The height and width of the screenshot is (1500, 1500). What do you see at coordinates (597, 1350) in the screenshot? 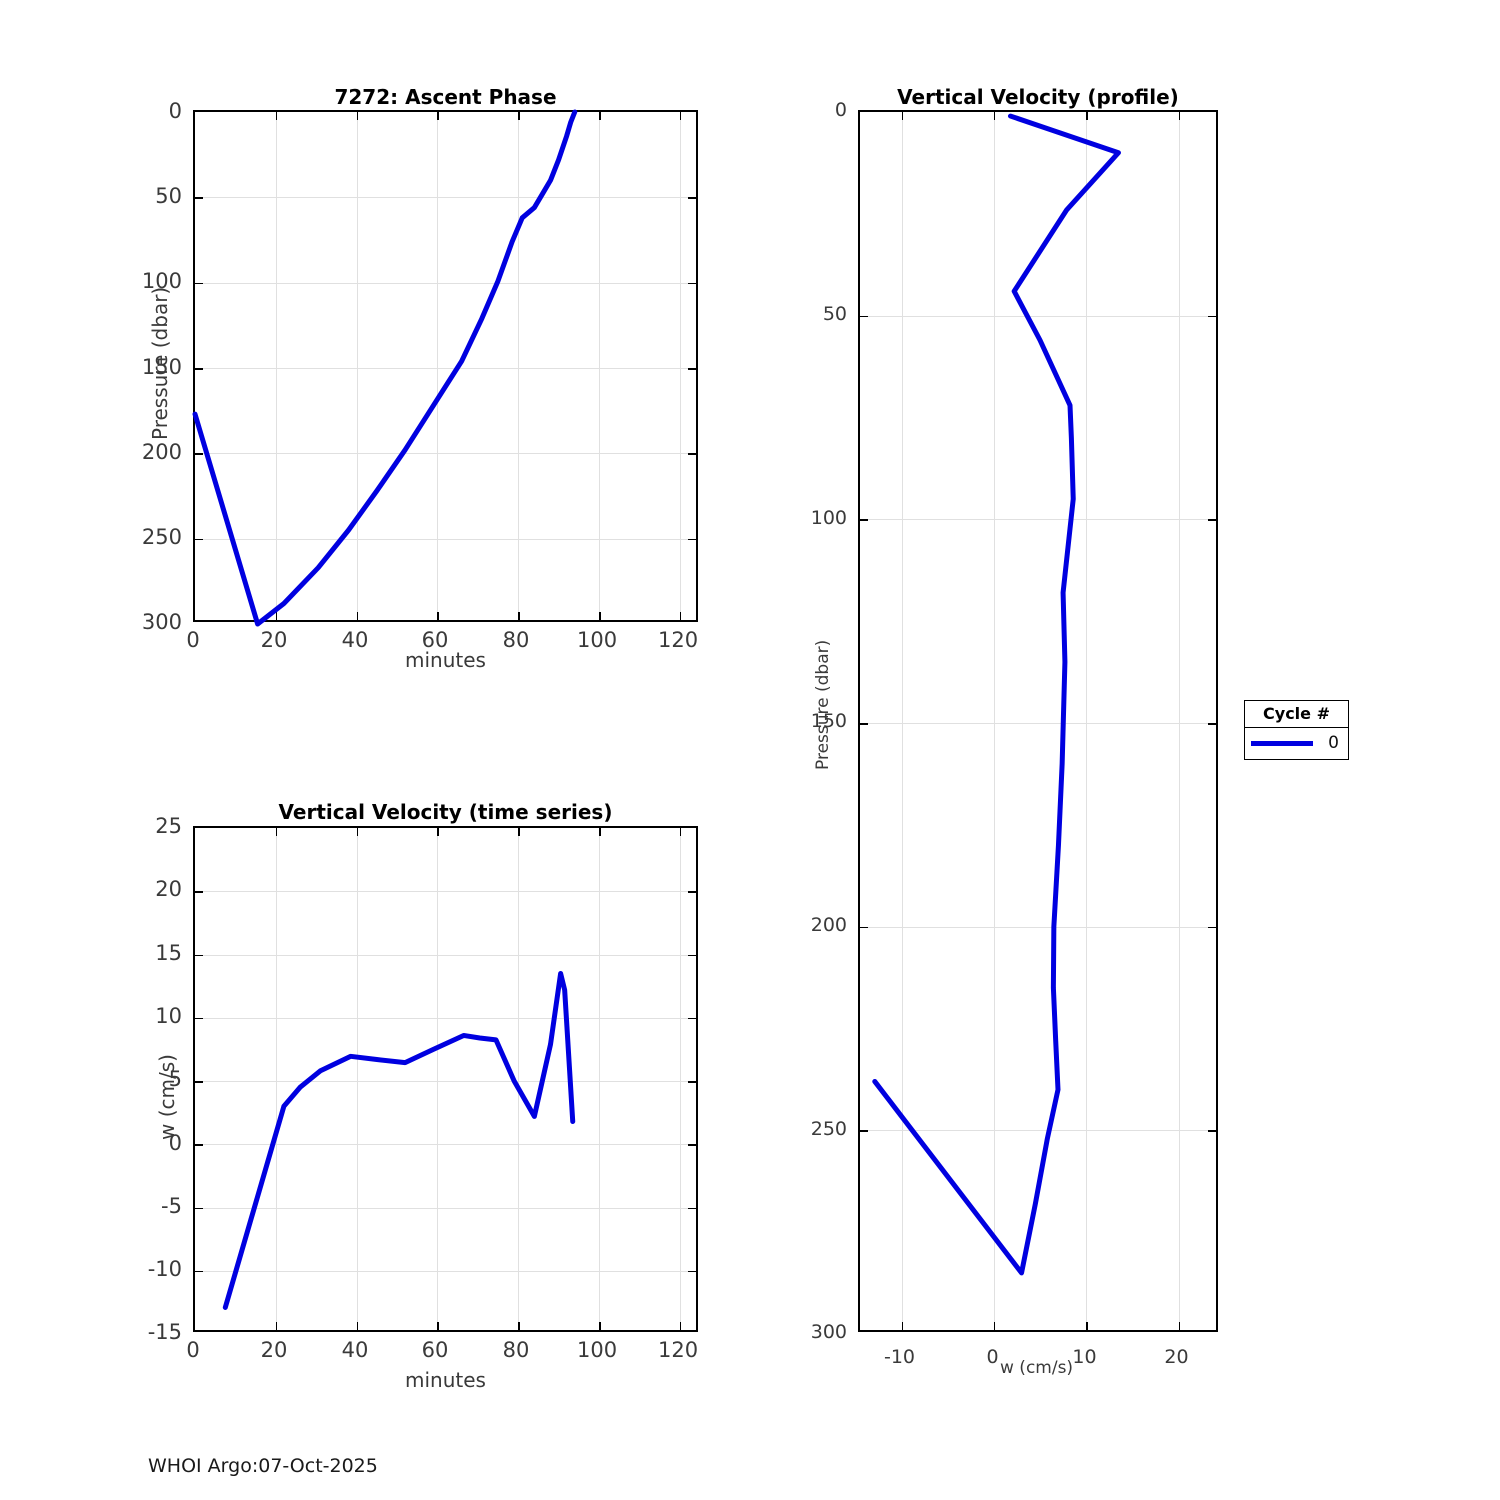
I see `vv-timeseries-xtick: 100` at bounding box center [597, 1350].